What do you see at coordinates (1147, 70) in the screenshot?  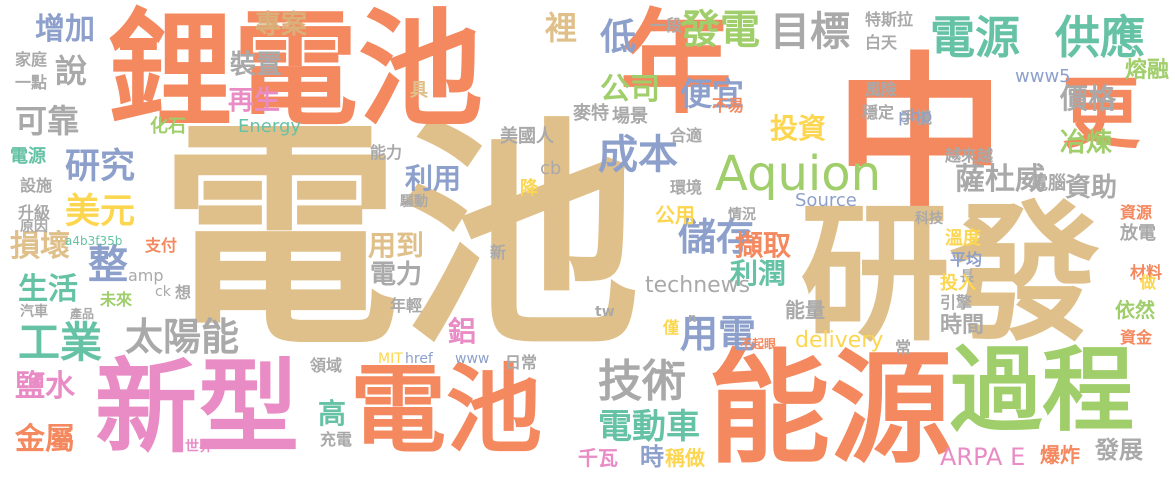 I see `word-38: 熔融` at bounding box center [1147, 70].